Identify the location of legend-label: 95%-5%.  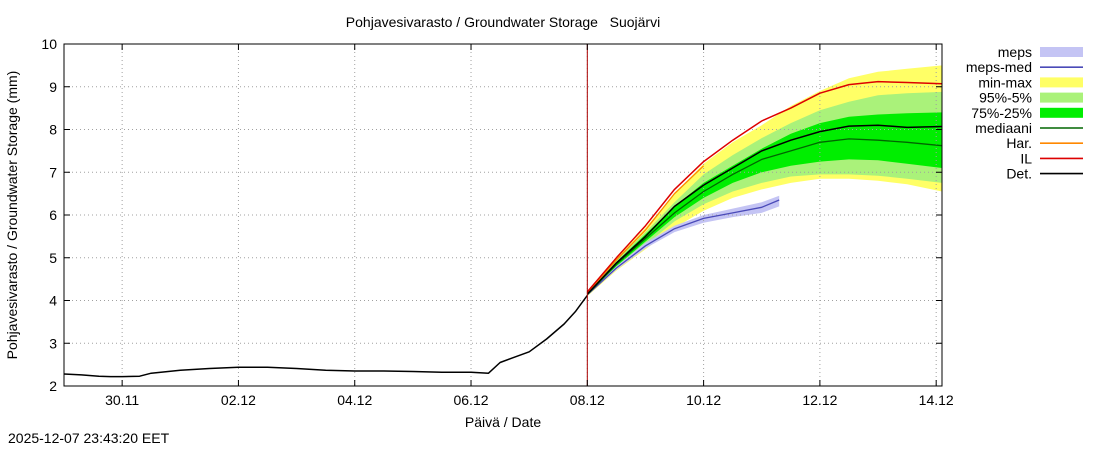
(1005, 98).